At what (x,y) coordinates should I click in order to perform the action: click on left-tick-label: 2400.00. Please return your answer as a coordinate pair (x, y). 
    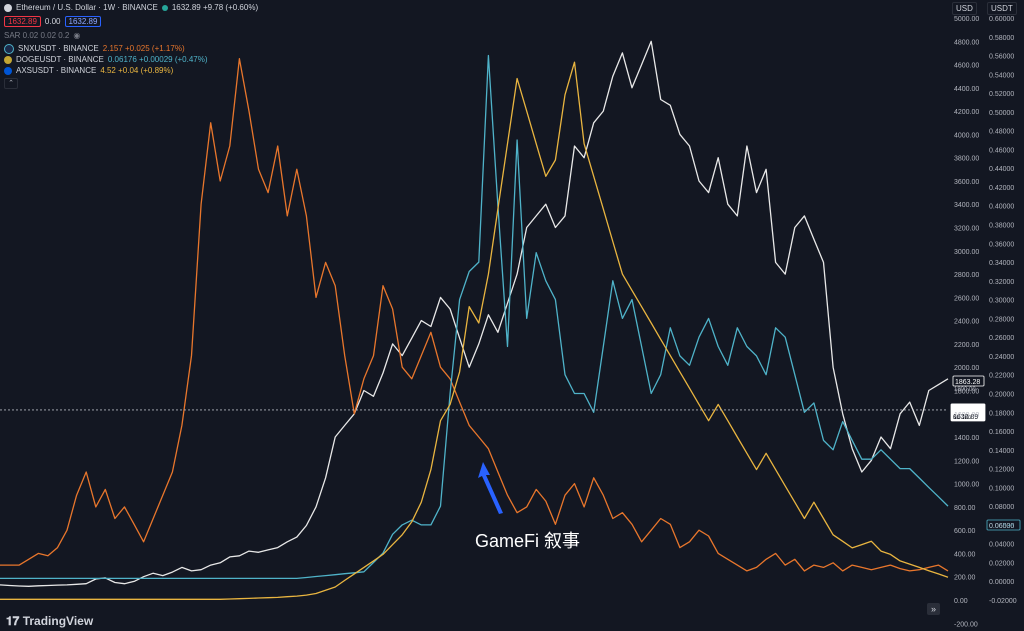
    Looking at the image, I should click on (966, 322).